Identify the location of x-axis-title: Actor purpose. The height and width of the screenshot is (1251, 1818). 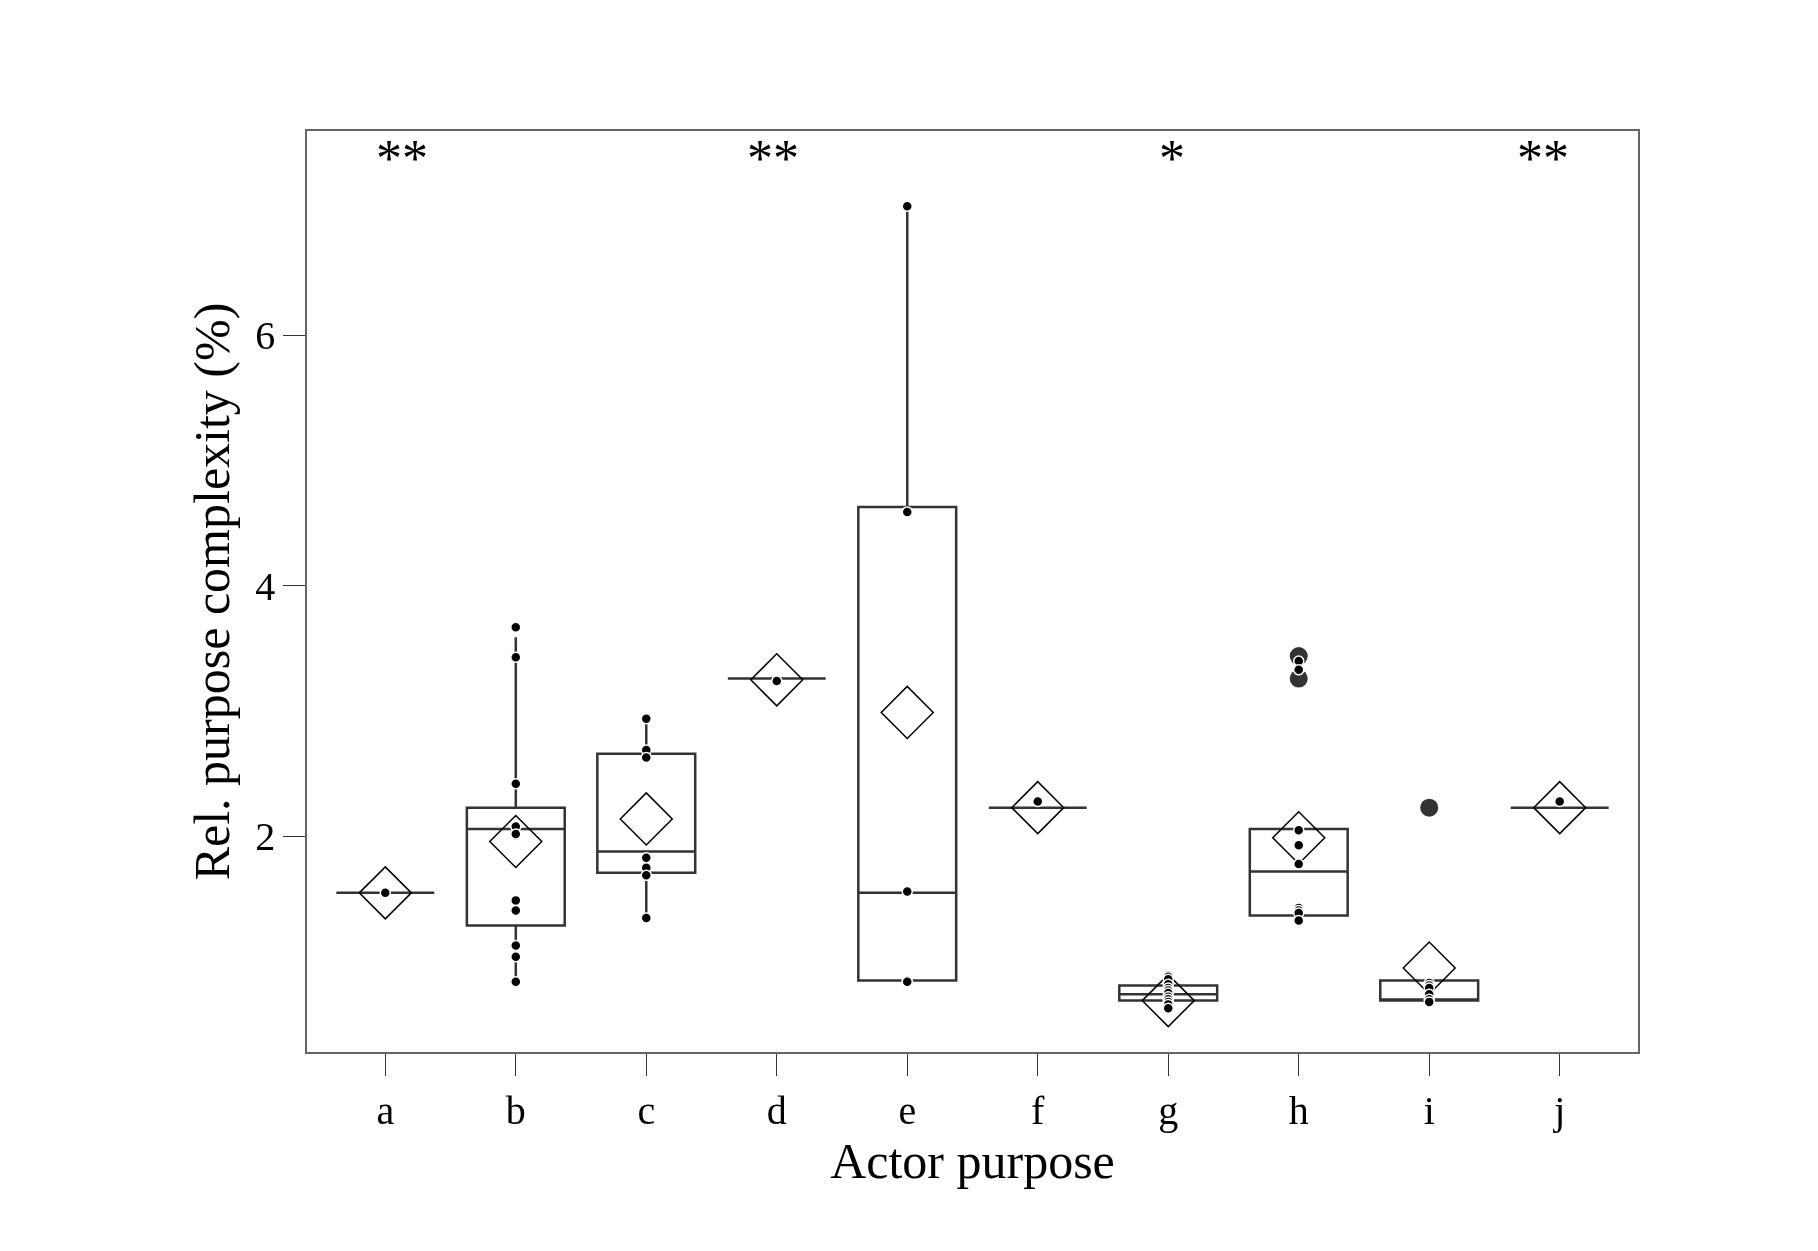
(972, 1160).